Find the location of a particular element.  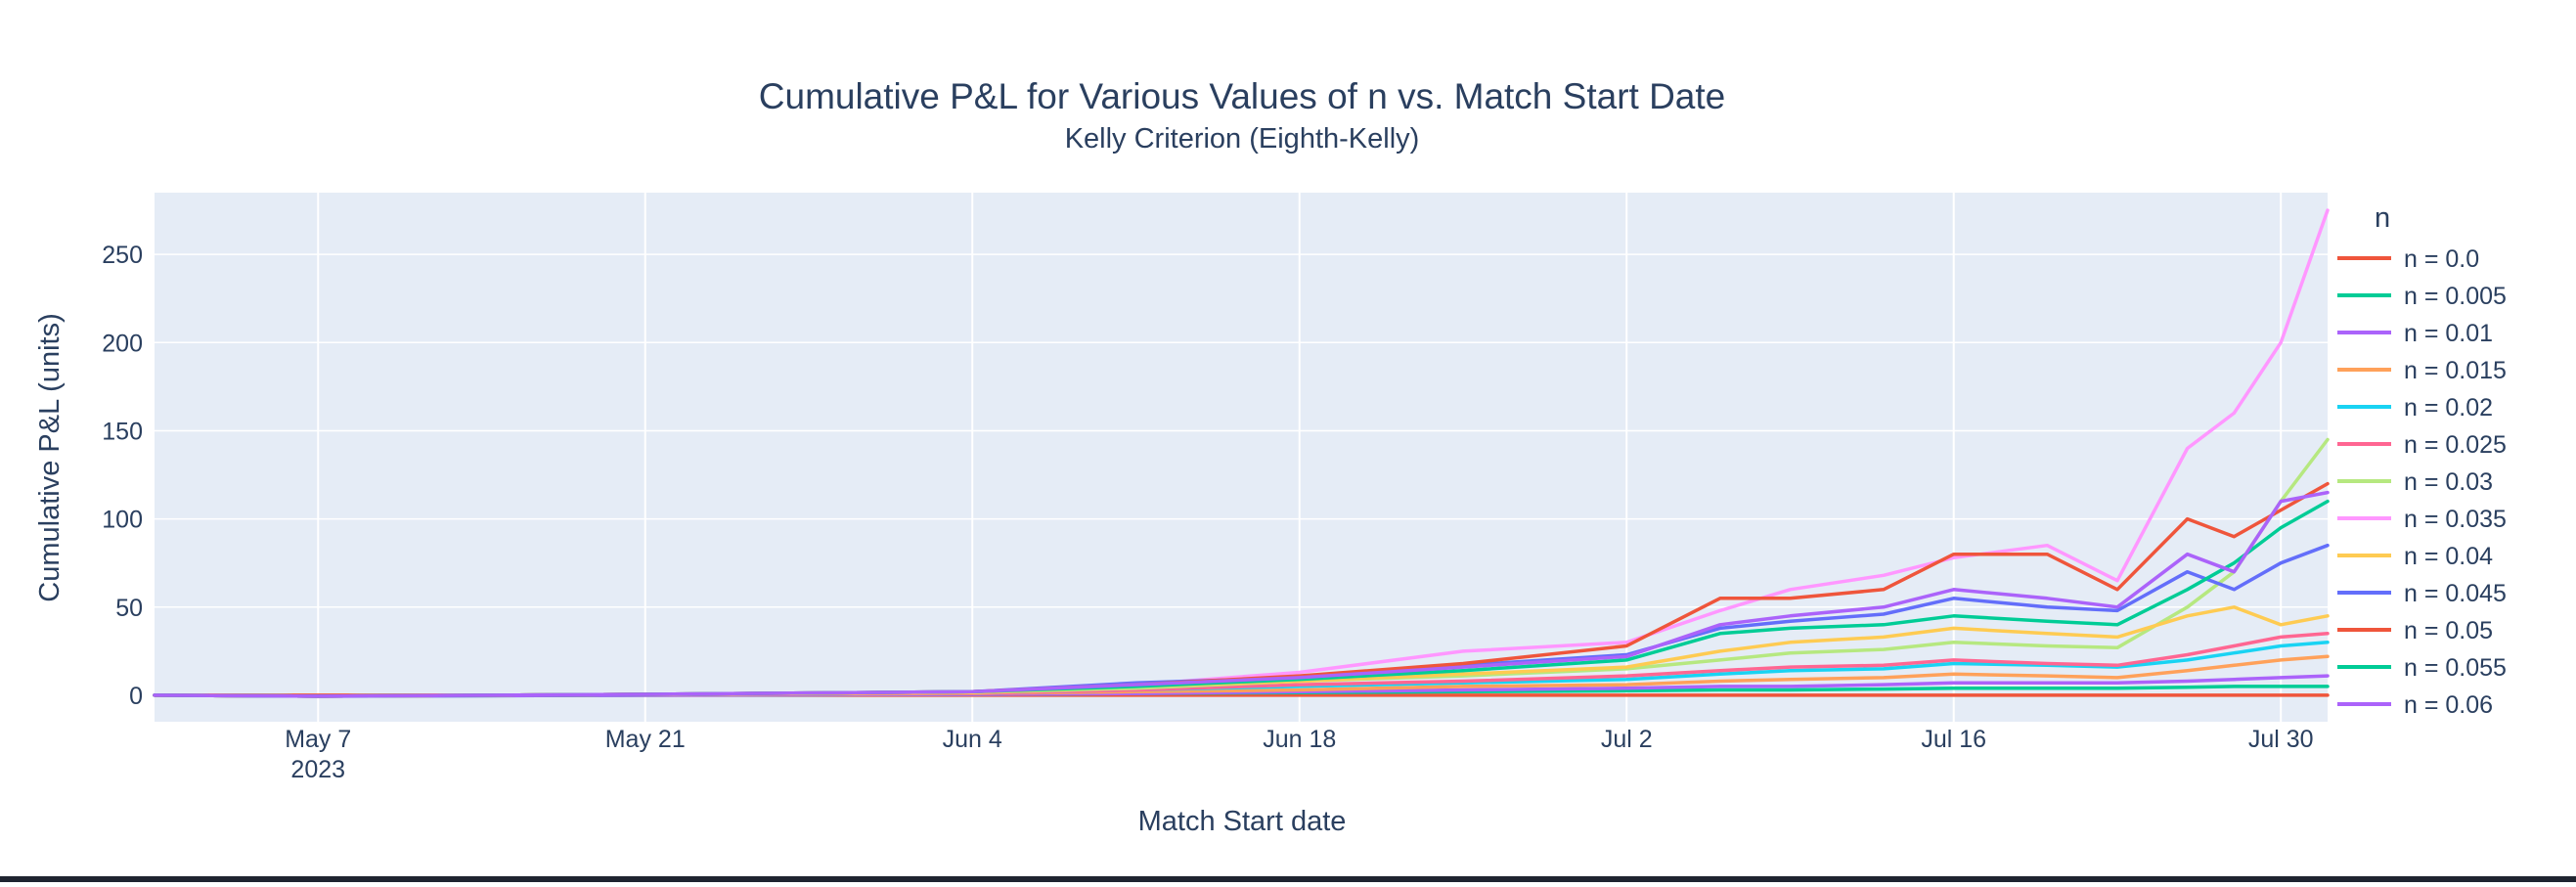

y-tick-label: 150 is located at coordinates (123, 432).